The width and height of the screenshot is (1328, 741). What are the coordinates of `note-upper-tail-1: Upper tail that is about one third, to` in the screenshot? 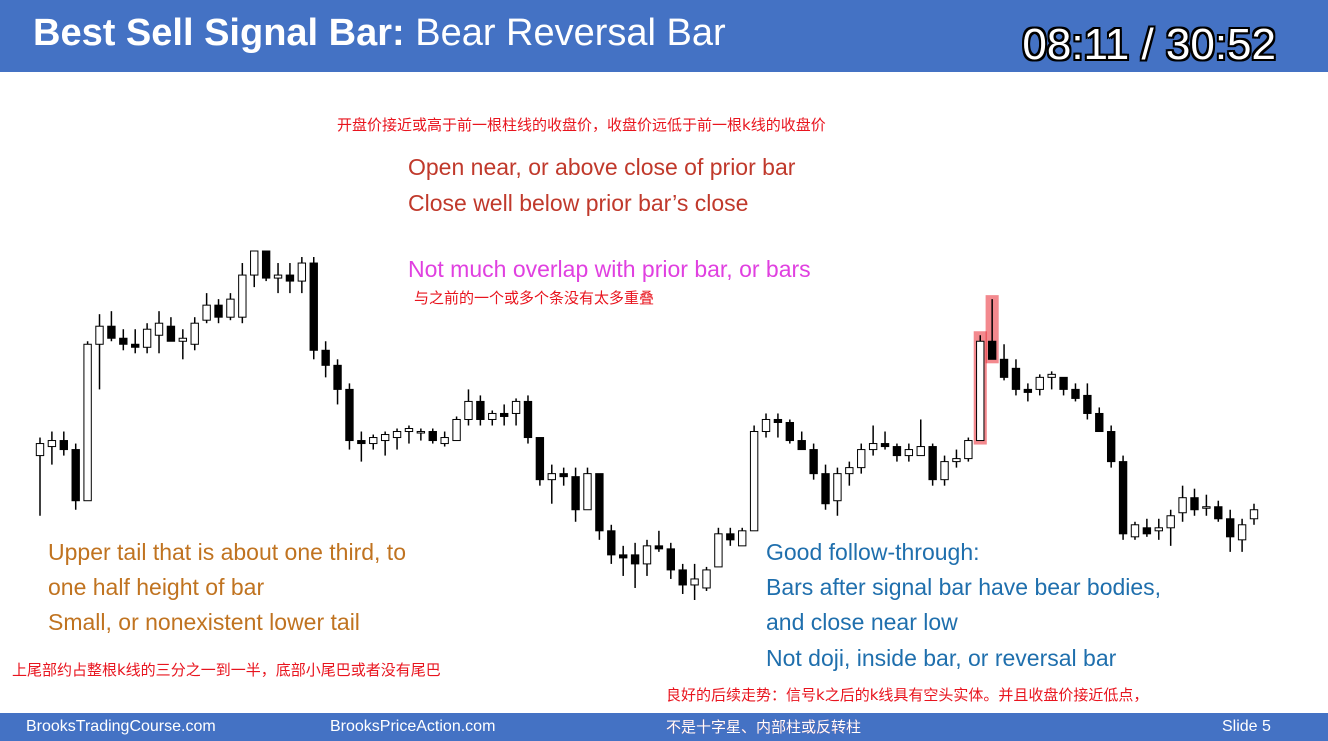 It's located at (227, 552).